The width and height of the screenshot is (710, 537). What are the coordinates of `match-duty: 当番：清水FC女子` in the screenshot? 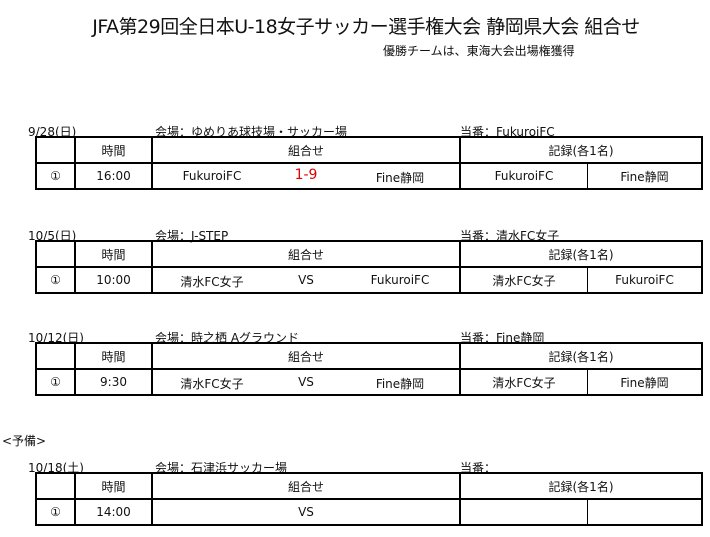 It's located at (510, 236).